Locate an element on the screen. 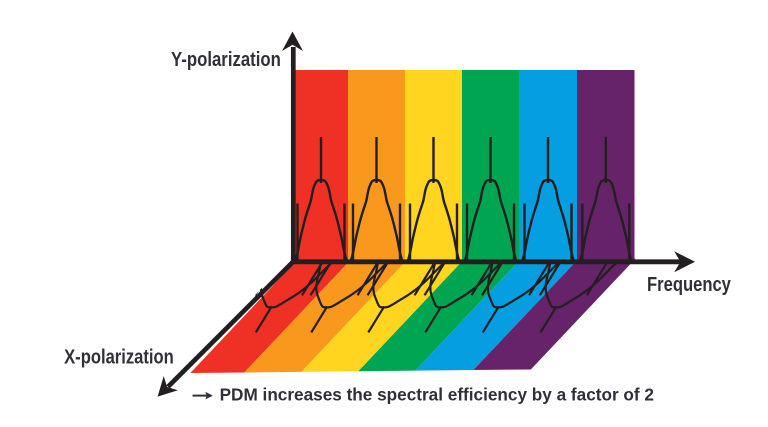 This screenshot has height=427, width=768. svg-text: Y-polarization is located at coordinates (226, 58).